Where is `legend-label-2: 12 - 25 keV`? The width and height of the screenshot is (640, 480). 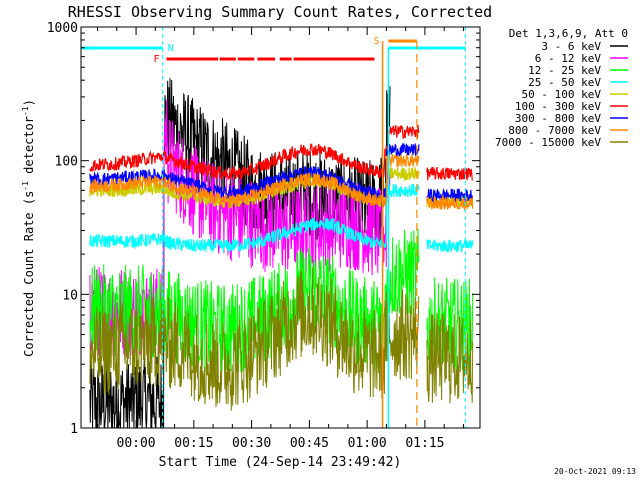
legend-label-2: 12 - 25 keV is located at coordinates (564, 70).